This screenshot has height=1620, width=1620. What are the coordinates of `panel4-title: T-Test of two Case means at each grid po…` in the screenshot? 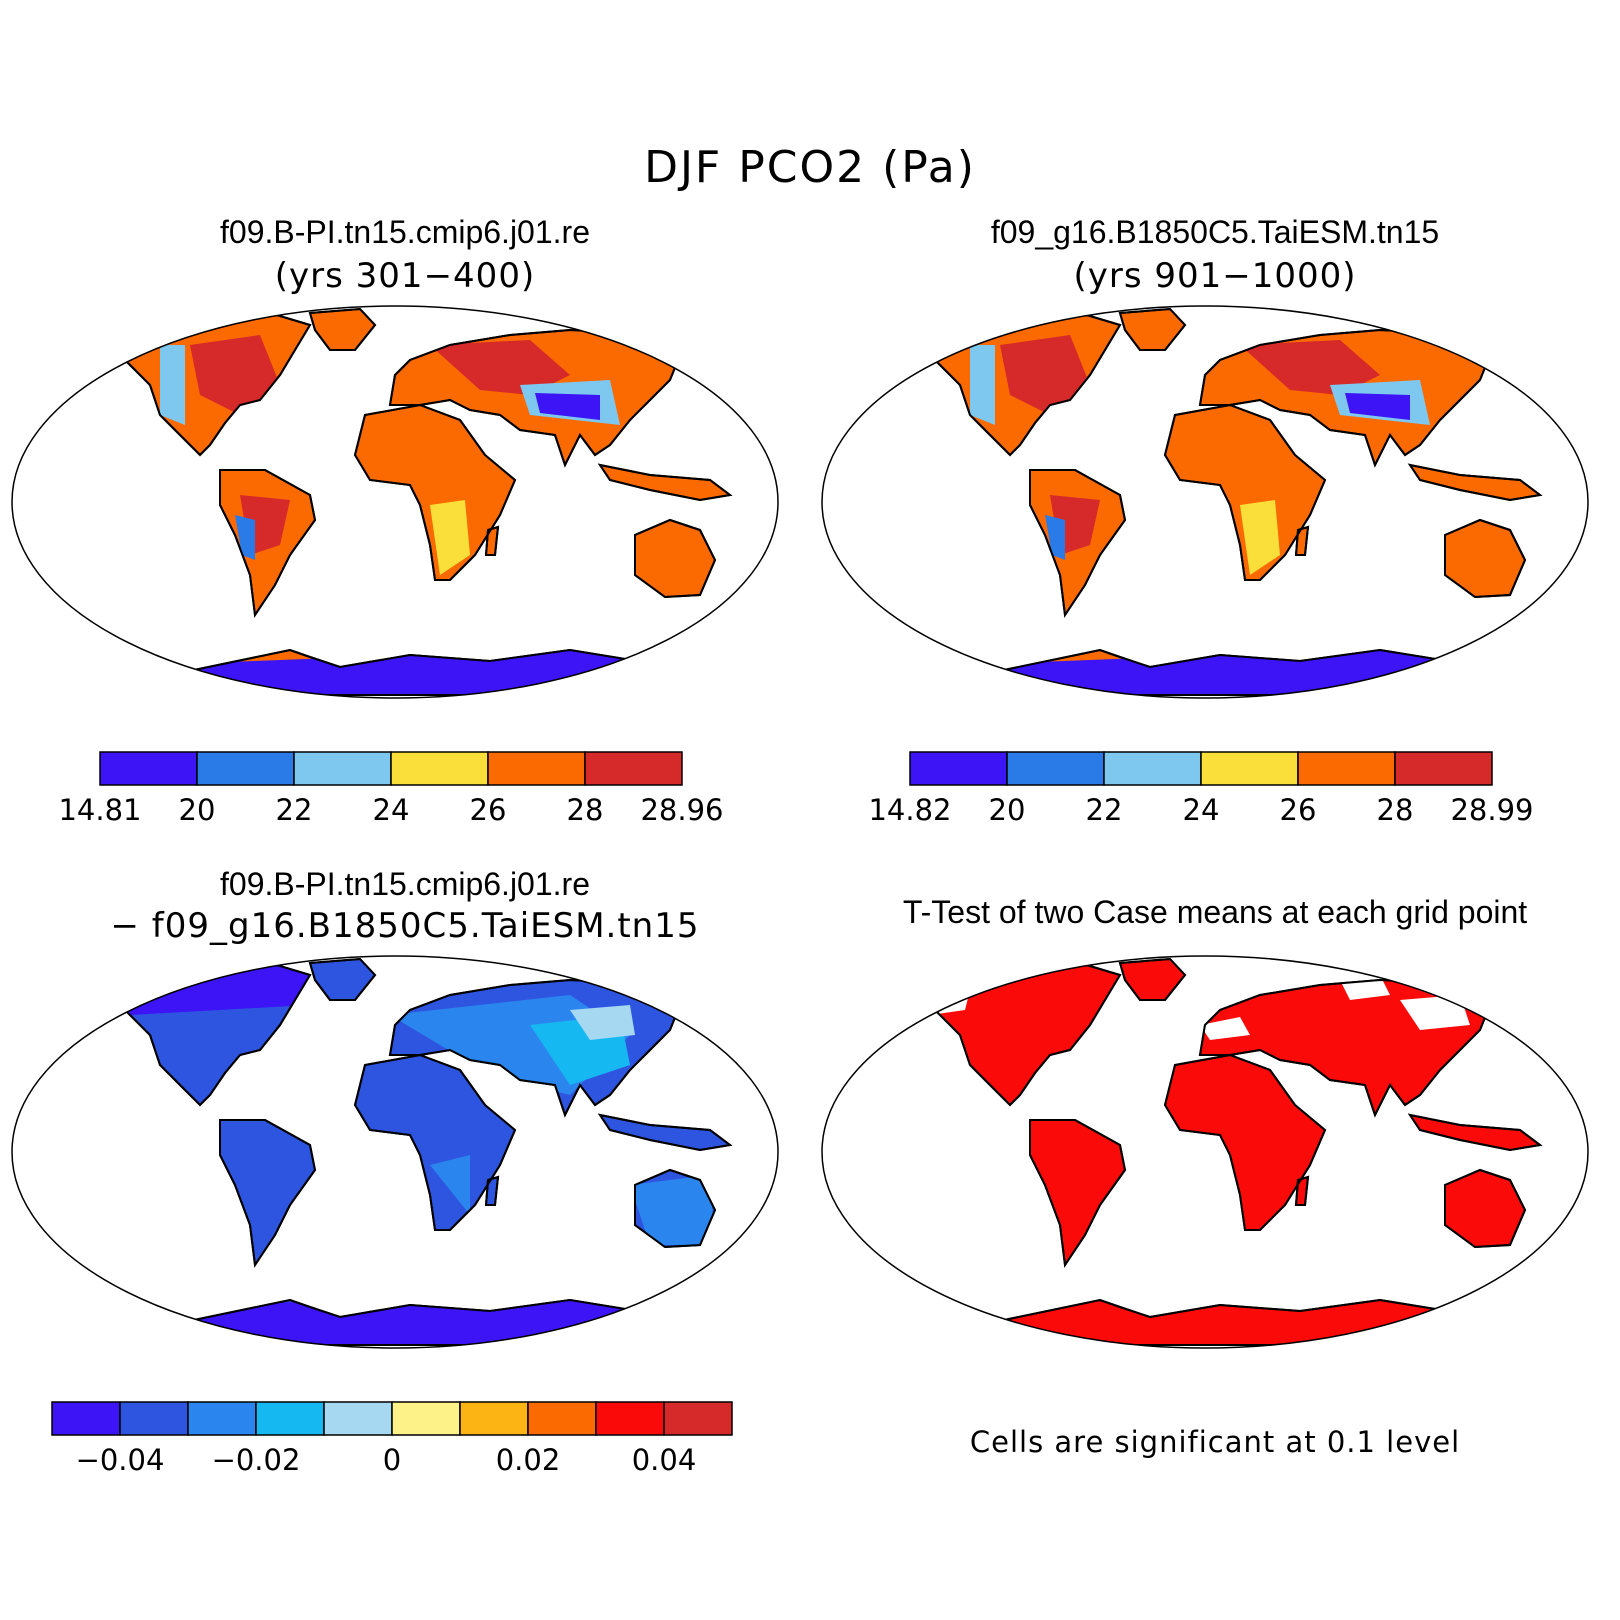 It's located at (1215, 912).